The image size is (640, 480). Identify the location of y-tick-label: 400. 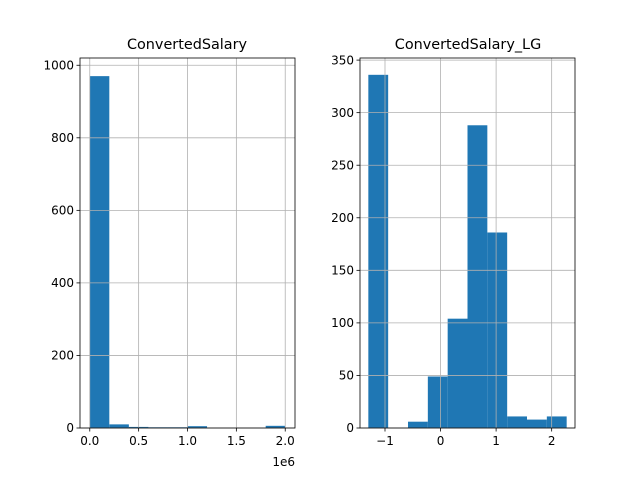
(62, 283).